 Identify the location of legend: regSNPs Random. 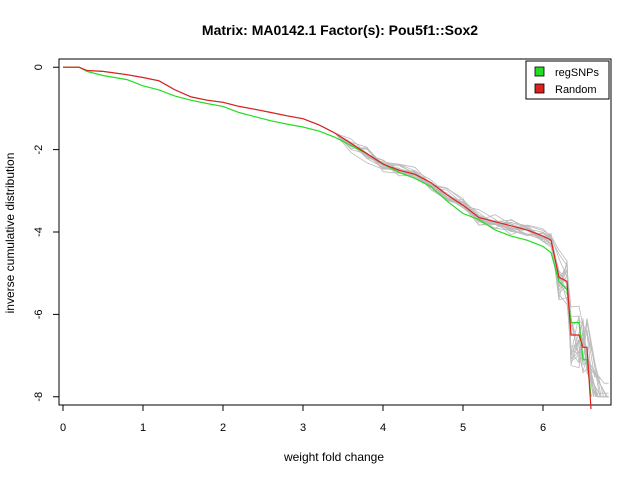
(567, 80).